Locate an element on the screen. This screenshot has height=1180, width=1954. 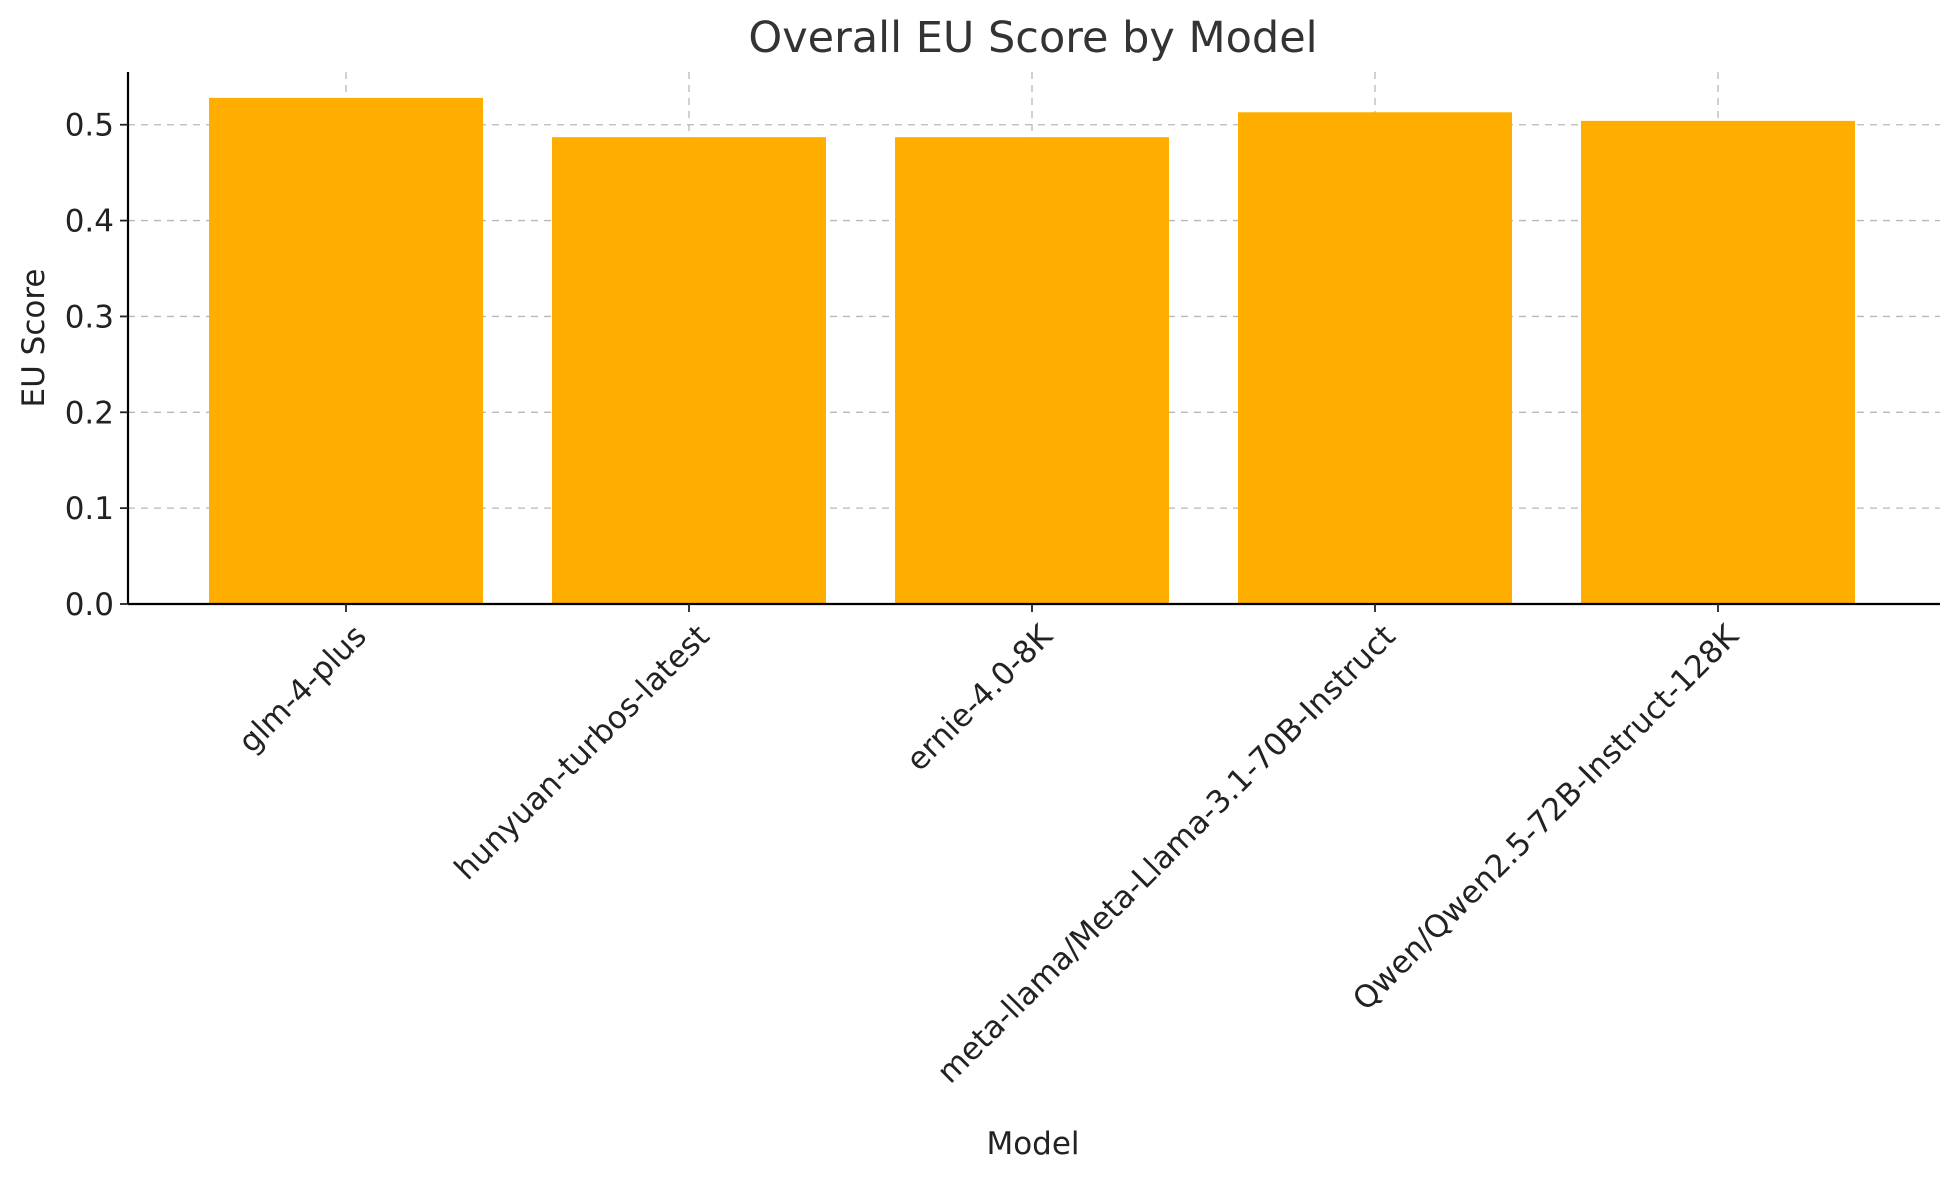
x-tick-label-1: hunyuan-turbos-latest is located at coordinates (582, 752).